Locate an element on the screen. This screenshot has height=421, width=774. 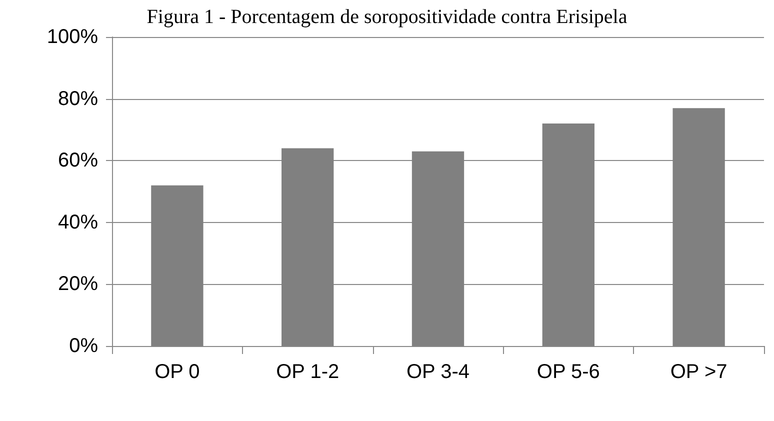
y-tick-label: 100% is located at coordinates (72, 37).